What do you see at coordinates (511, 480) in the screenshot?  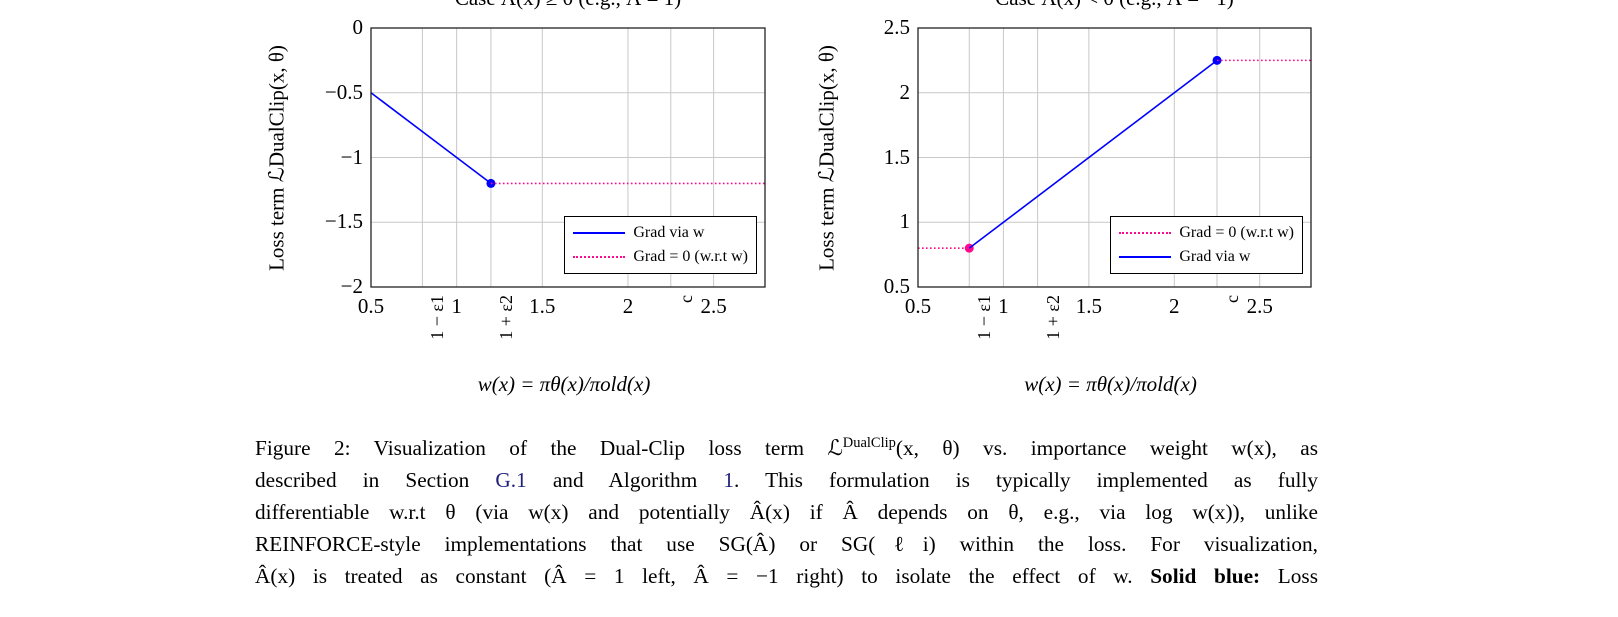 I see `section-link: G.1` at bounding box center [511, 480].